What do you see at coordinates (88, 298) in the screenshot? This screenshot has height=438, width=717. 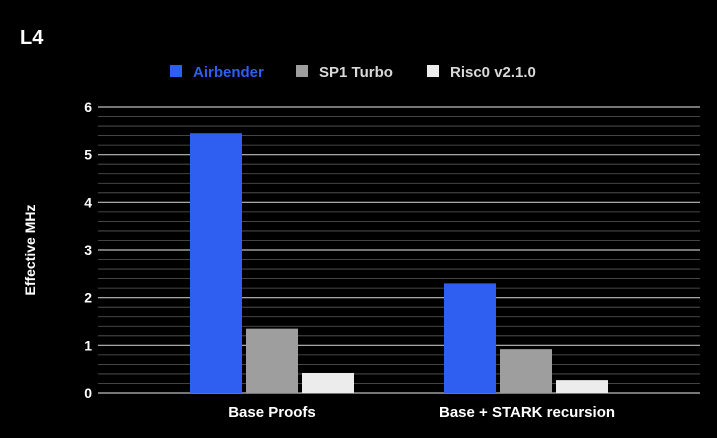 I see `y-tick-label: 2` at bounding box center [88, 298].